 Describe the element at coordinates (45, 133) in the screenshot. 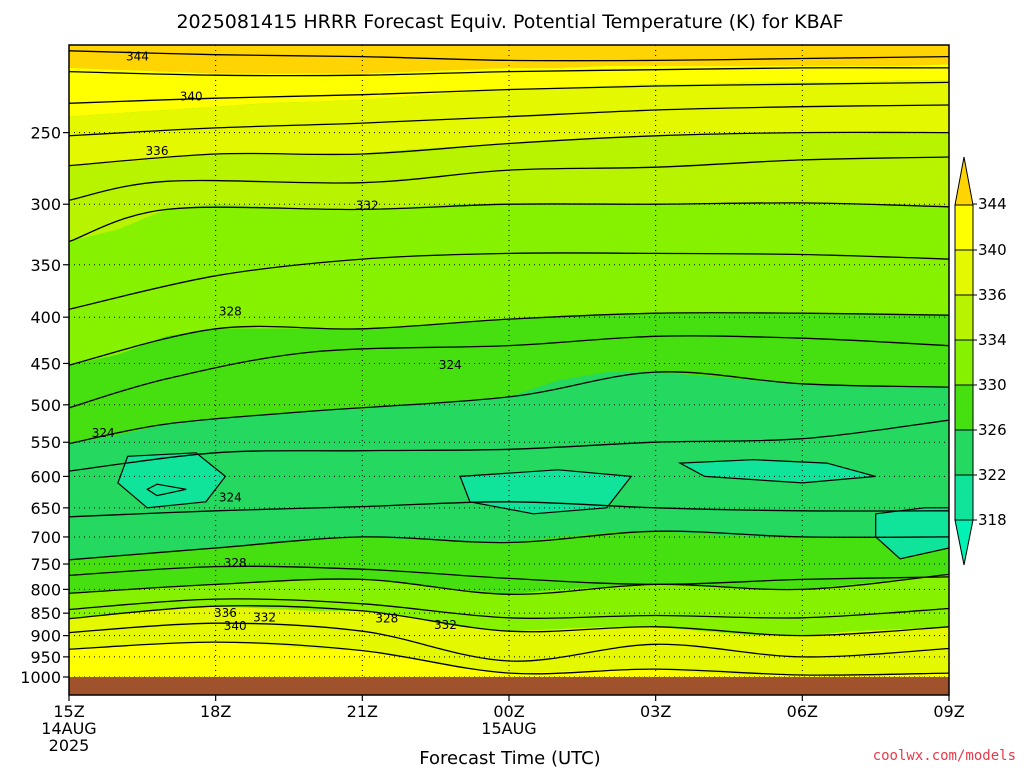

I see `y-tick-label: 250` at that location.